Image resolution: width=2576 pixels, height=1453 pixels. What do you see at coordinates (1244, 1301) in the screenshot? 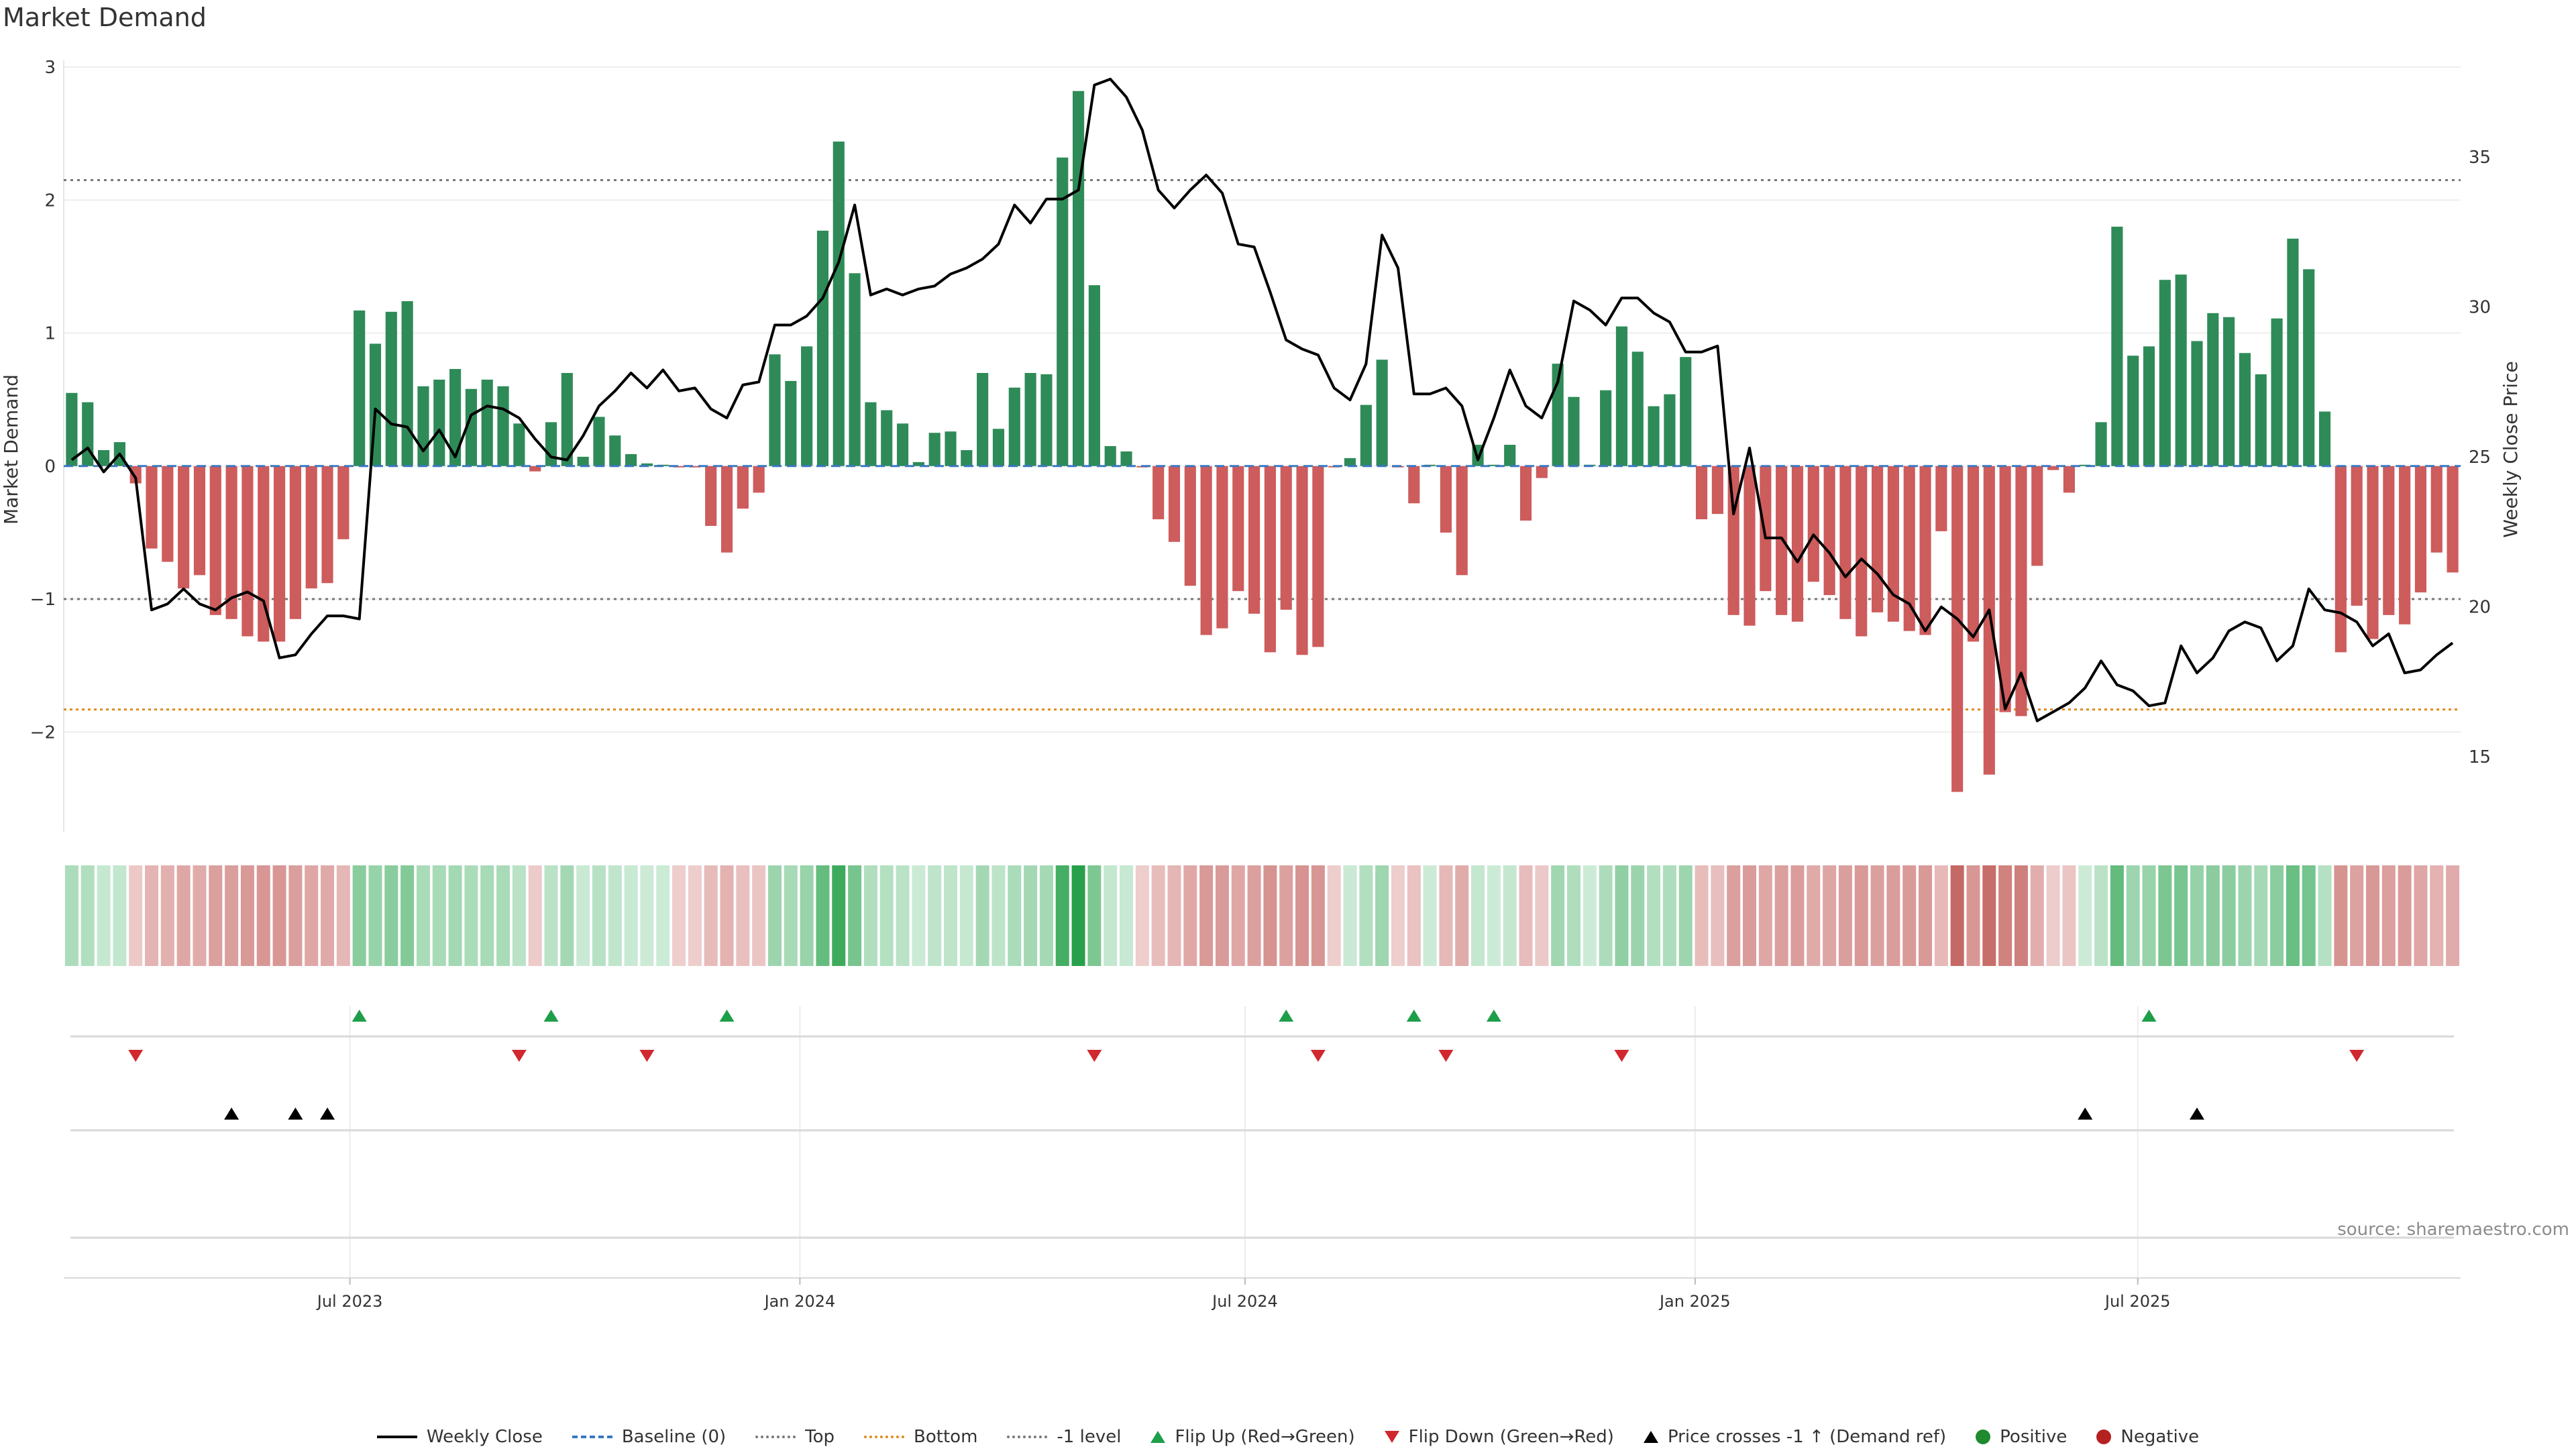
I see `x-tick-label: Jul 2024` at bounding box center [1244, 1301].